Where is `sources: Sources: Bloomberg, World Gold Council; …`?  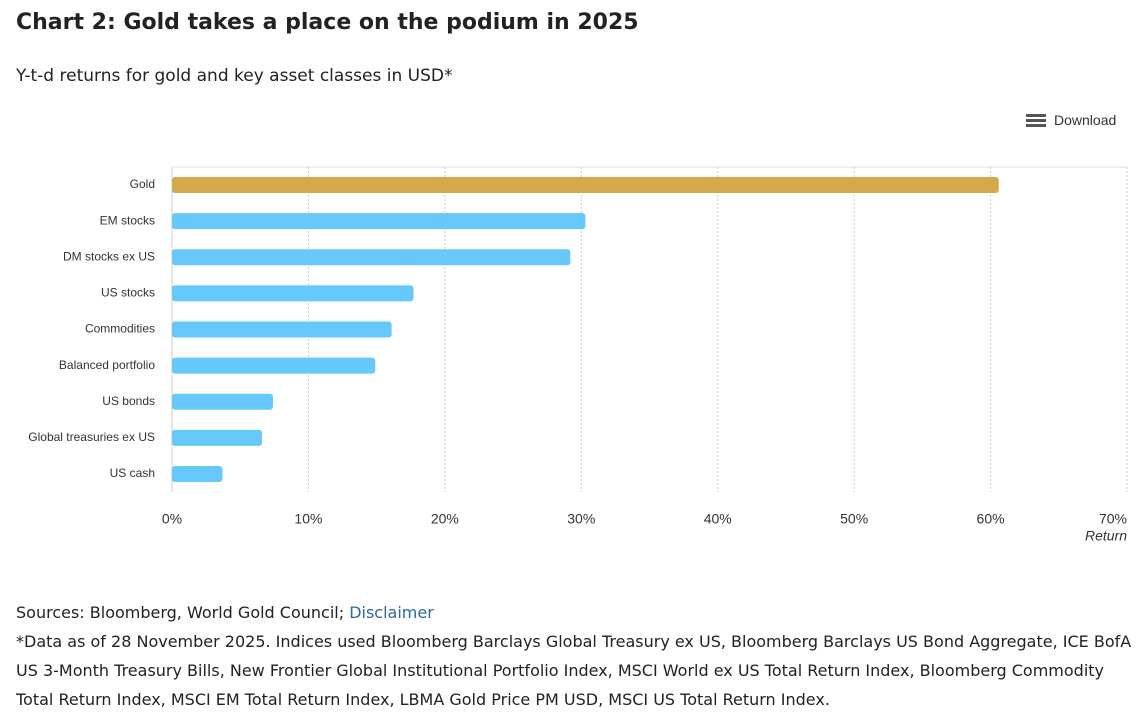 sources: Sources: Bloomberg, World Gold Council; … is located at coordinates (576, 612).